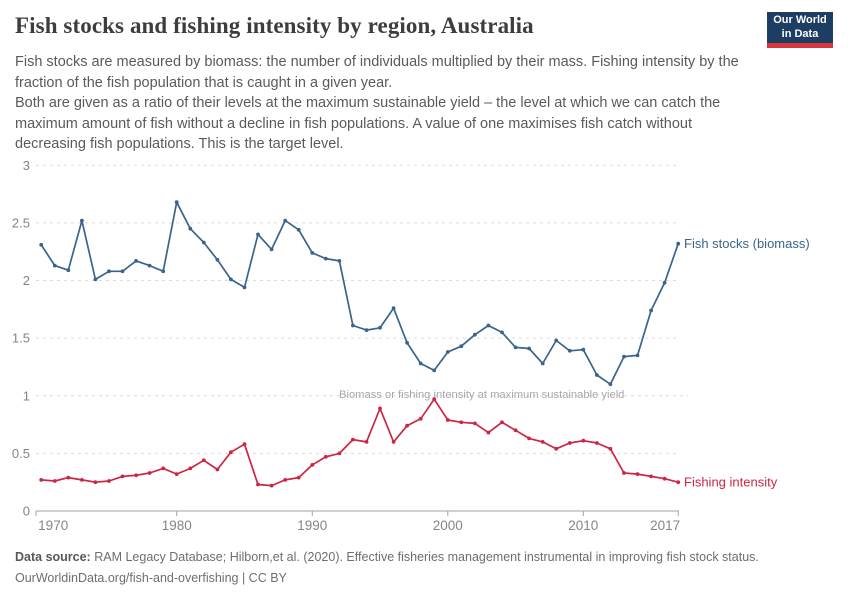  What do you see at coordinates (203, 242) in the screenshot?
I see `data-point-fish-stocks-1982` at bounding box center [203, 242].